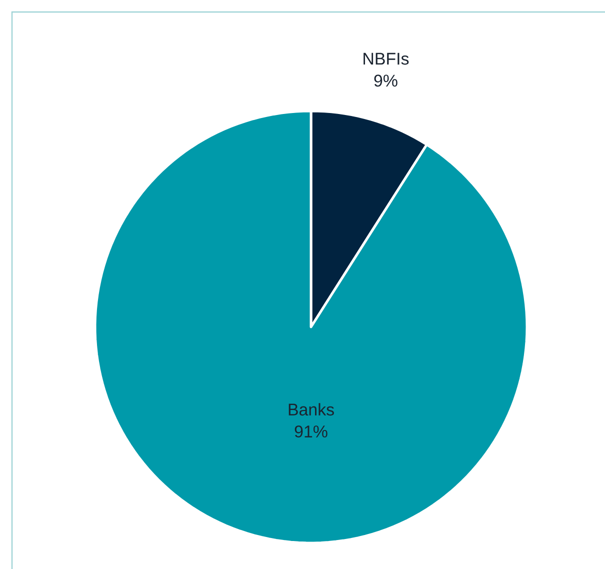 The width and height of the screenshot is (605, 569). What do you see at coordinates (311, 409) in the screenshot?
I see `slice-label: Banks` at bounding box center [311, 409].